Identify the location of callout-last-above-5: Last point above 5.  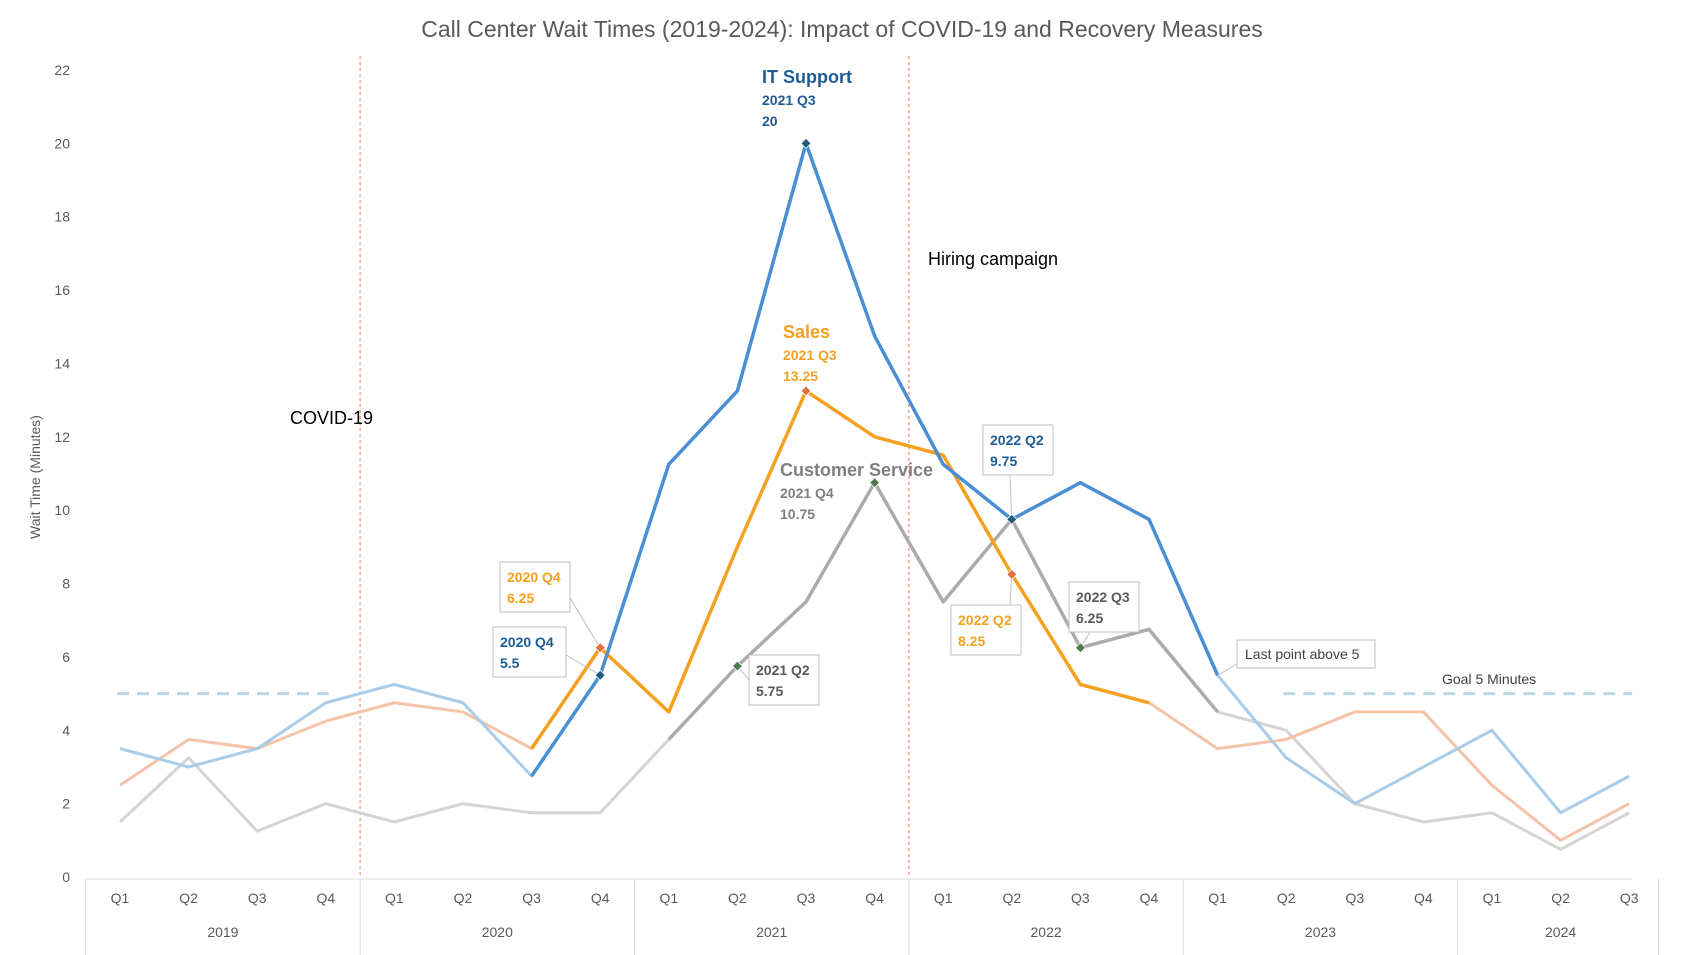
(1306, 654).